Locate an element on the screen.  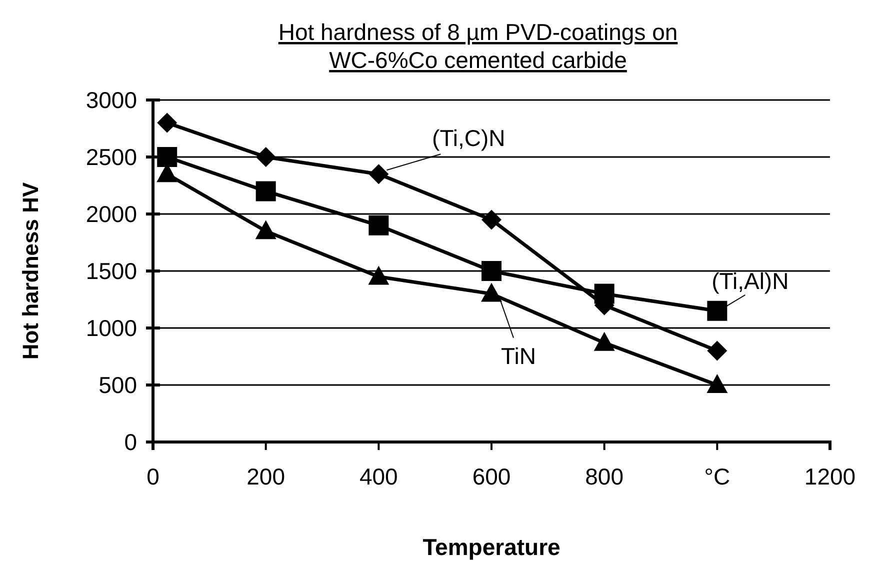
y-axis-title: Hot hardness HV is located at coordinates (30, 271).